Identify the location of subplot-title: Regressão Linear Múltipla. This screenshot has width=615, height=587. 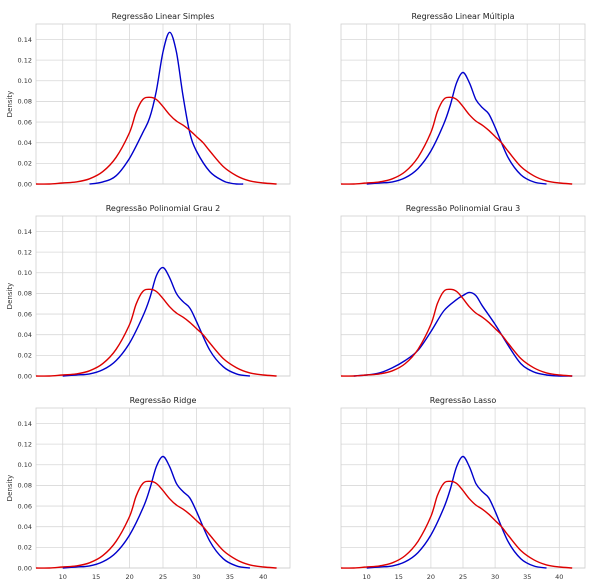
(462, 16).